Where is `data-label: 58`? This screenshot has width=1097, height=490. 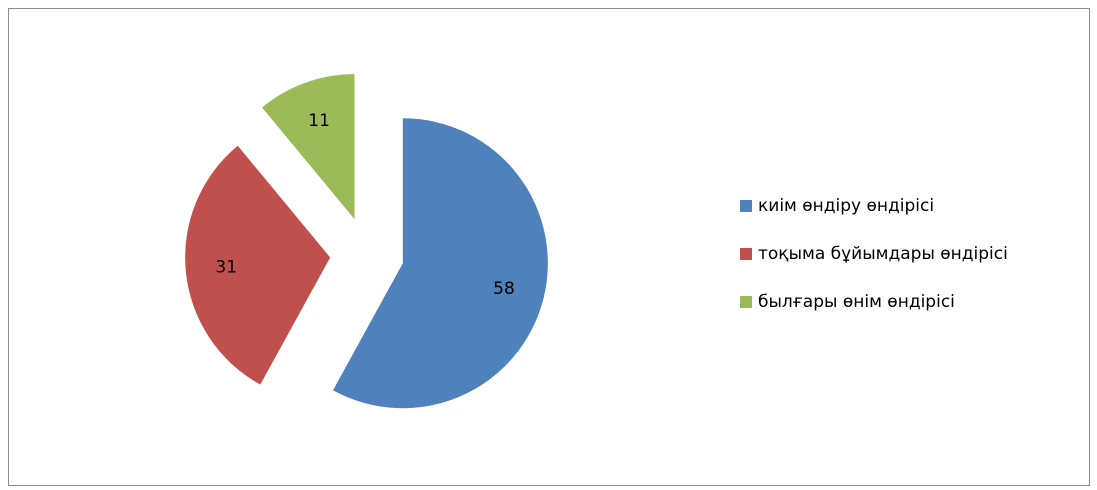 data-label: 58 is located at coordinates (504, 289).